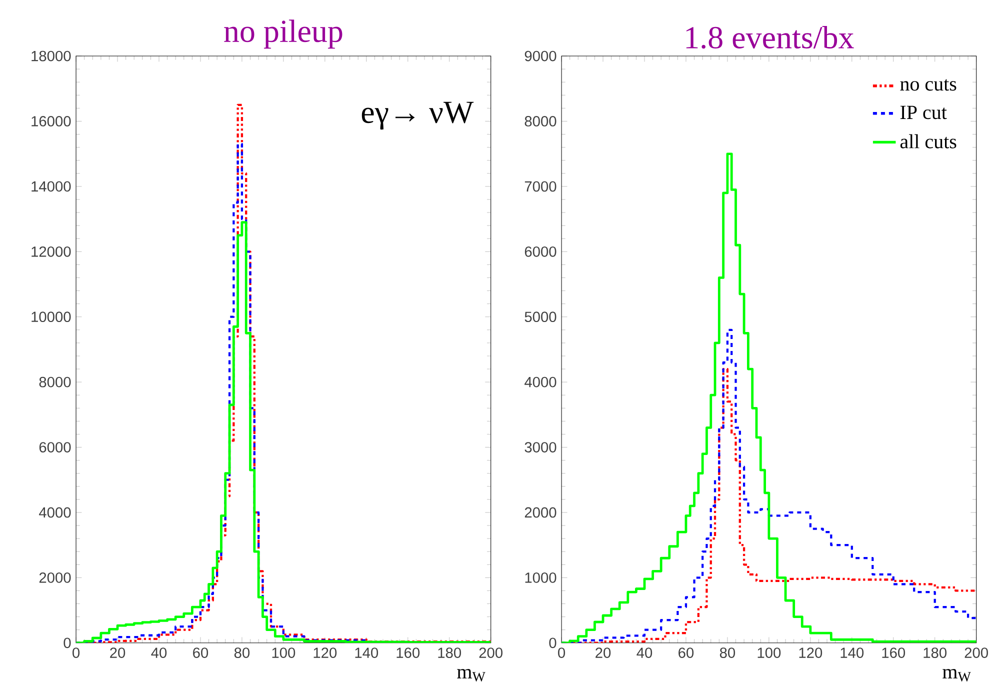  What do you see at coordinates (540, 447) in the screenshot?
I see `y-tick-label: 3000` at bounding box center [540, 447].